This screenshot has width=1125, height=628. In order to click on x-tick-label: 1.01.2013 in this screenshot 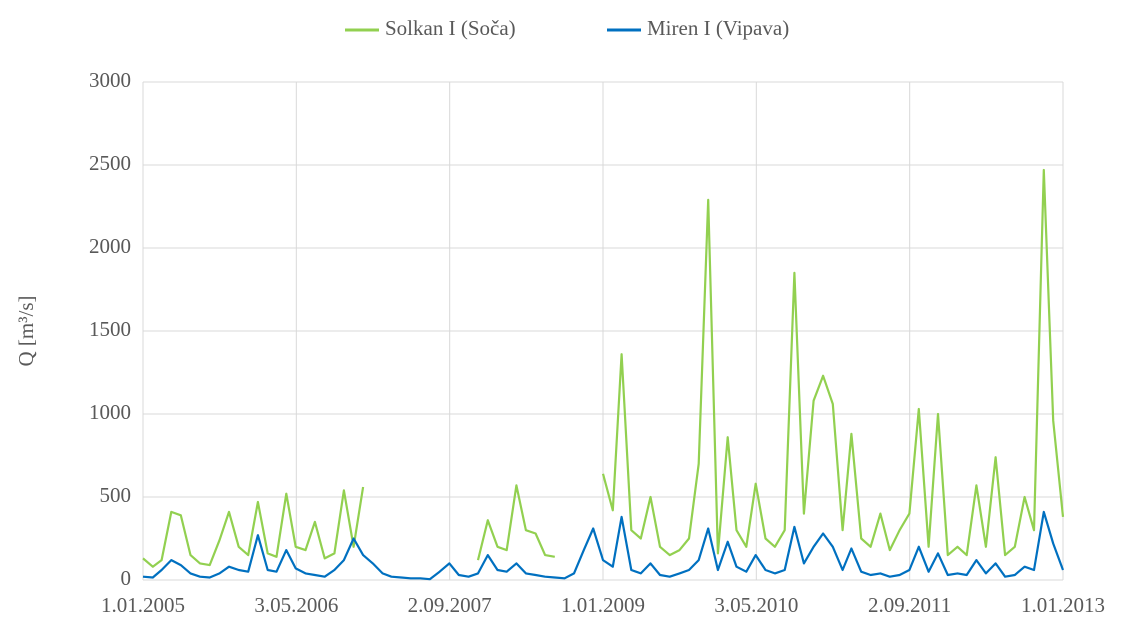, I will do `click(1063, 605)`.